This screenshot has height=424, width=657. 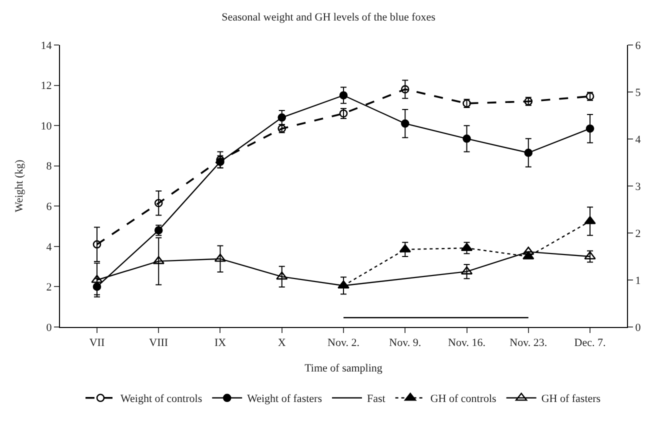 I want to click on y-tick-label: 14, so click(x=46, y=46).